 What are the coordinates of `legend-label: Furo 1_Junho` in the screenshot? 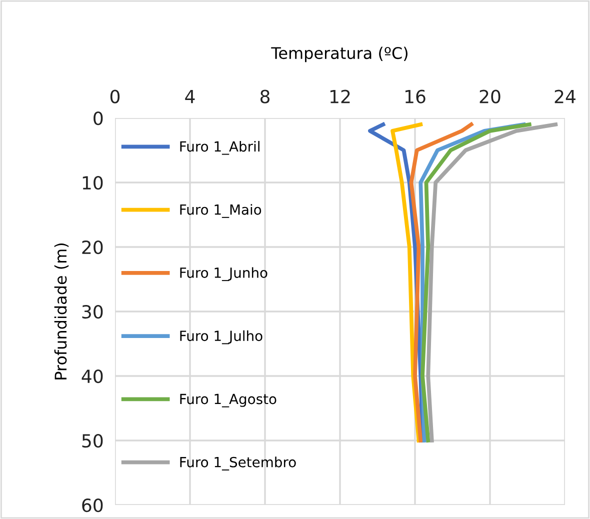 It's located at (224, 274).